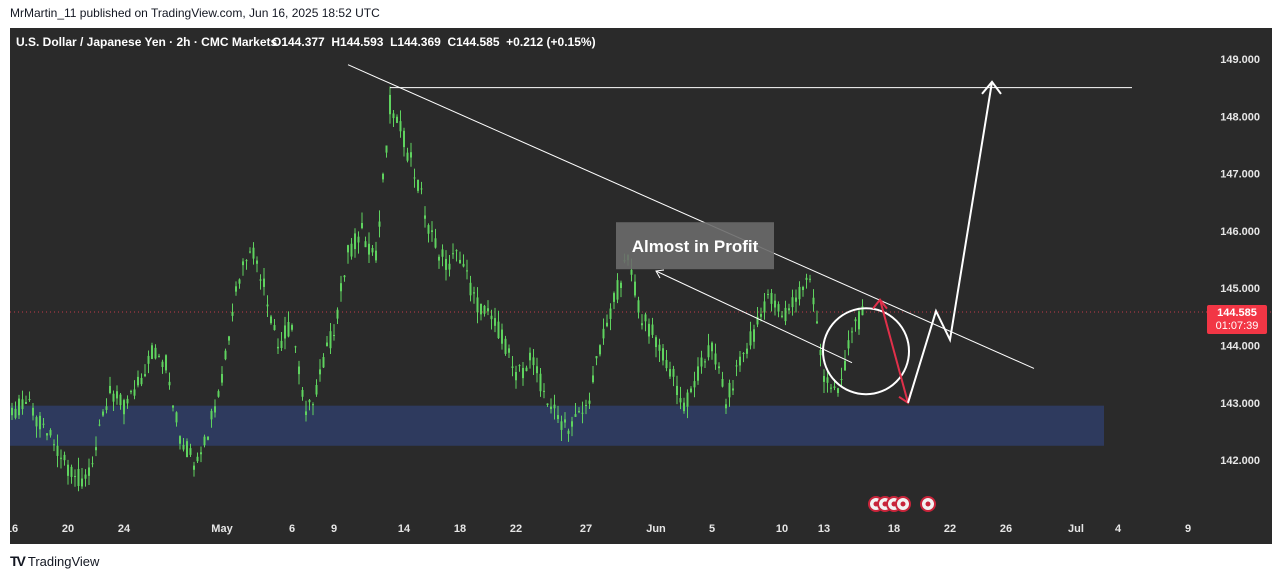 The width and height of the screenshot is (1281, 580). What do you see at coordinates (1237, 319) in the screenshot?
I see `current-price-tag` at bounding box center [1237, 319].